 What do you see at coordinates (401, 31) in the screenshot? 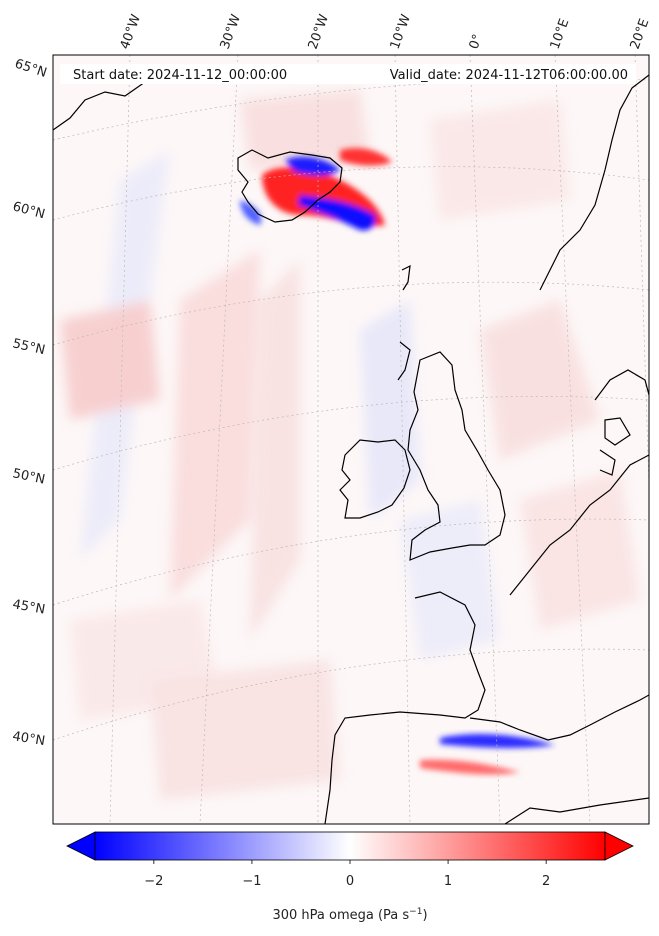
I see `lon-label-10w: 10°W` at bounding box center [401, 31].